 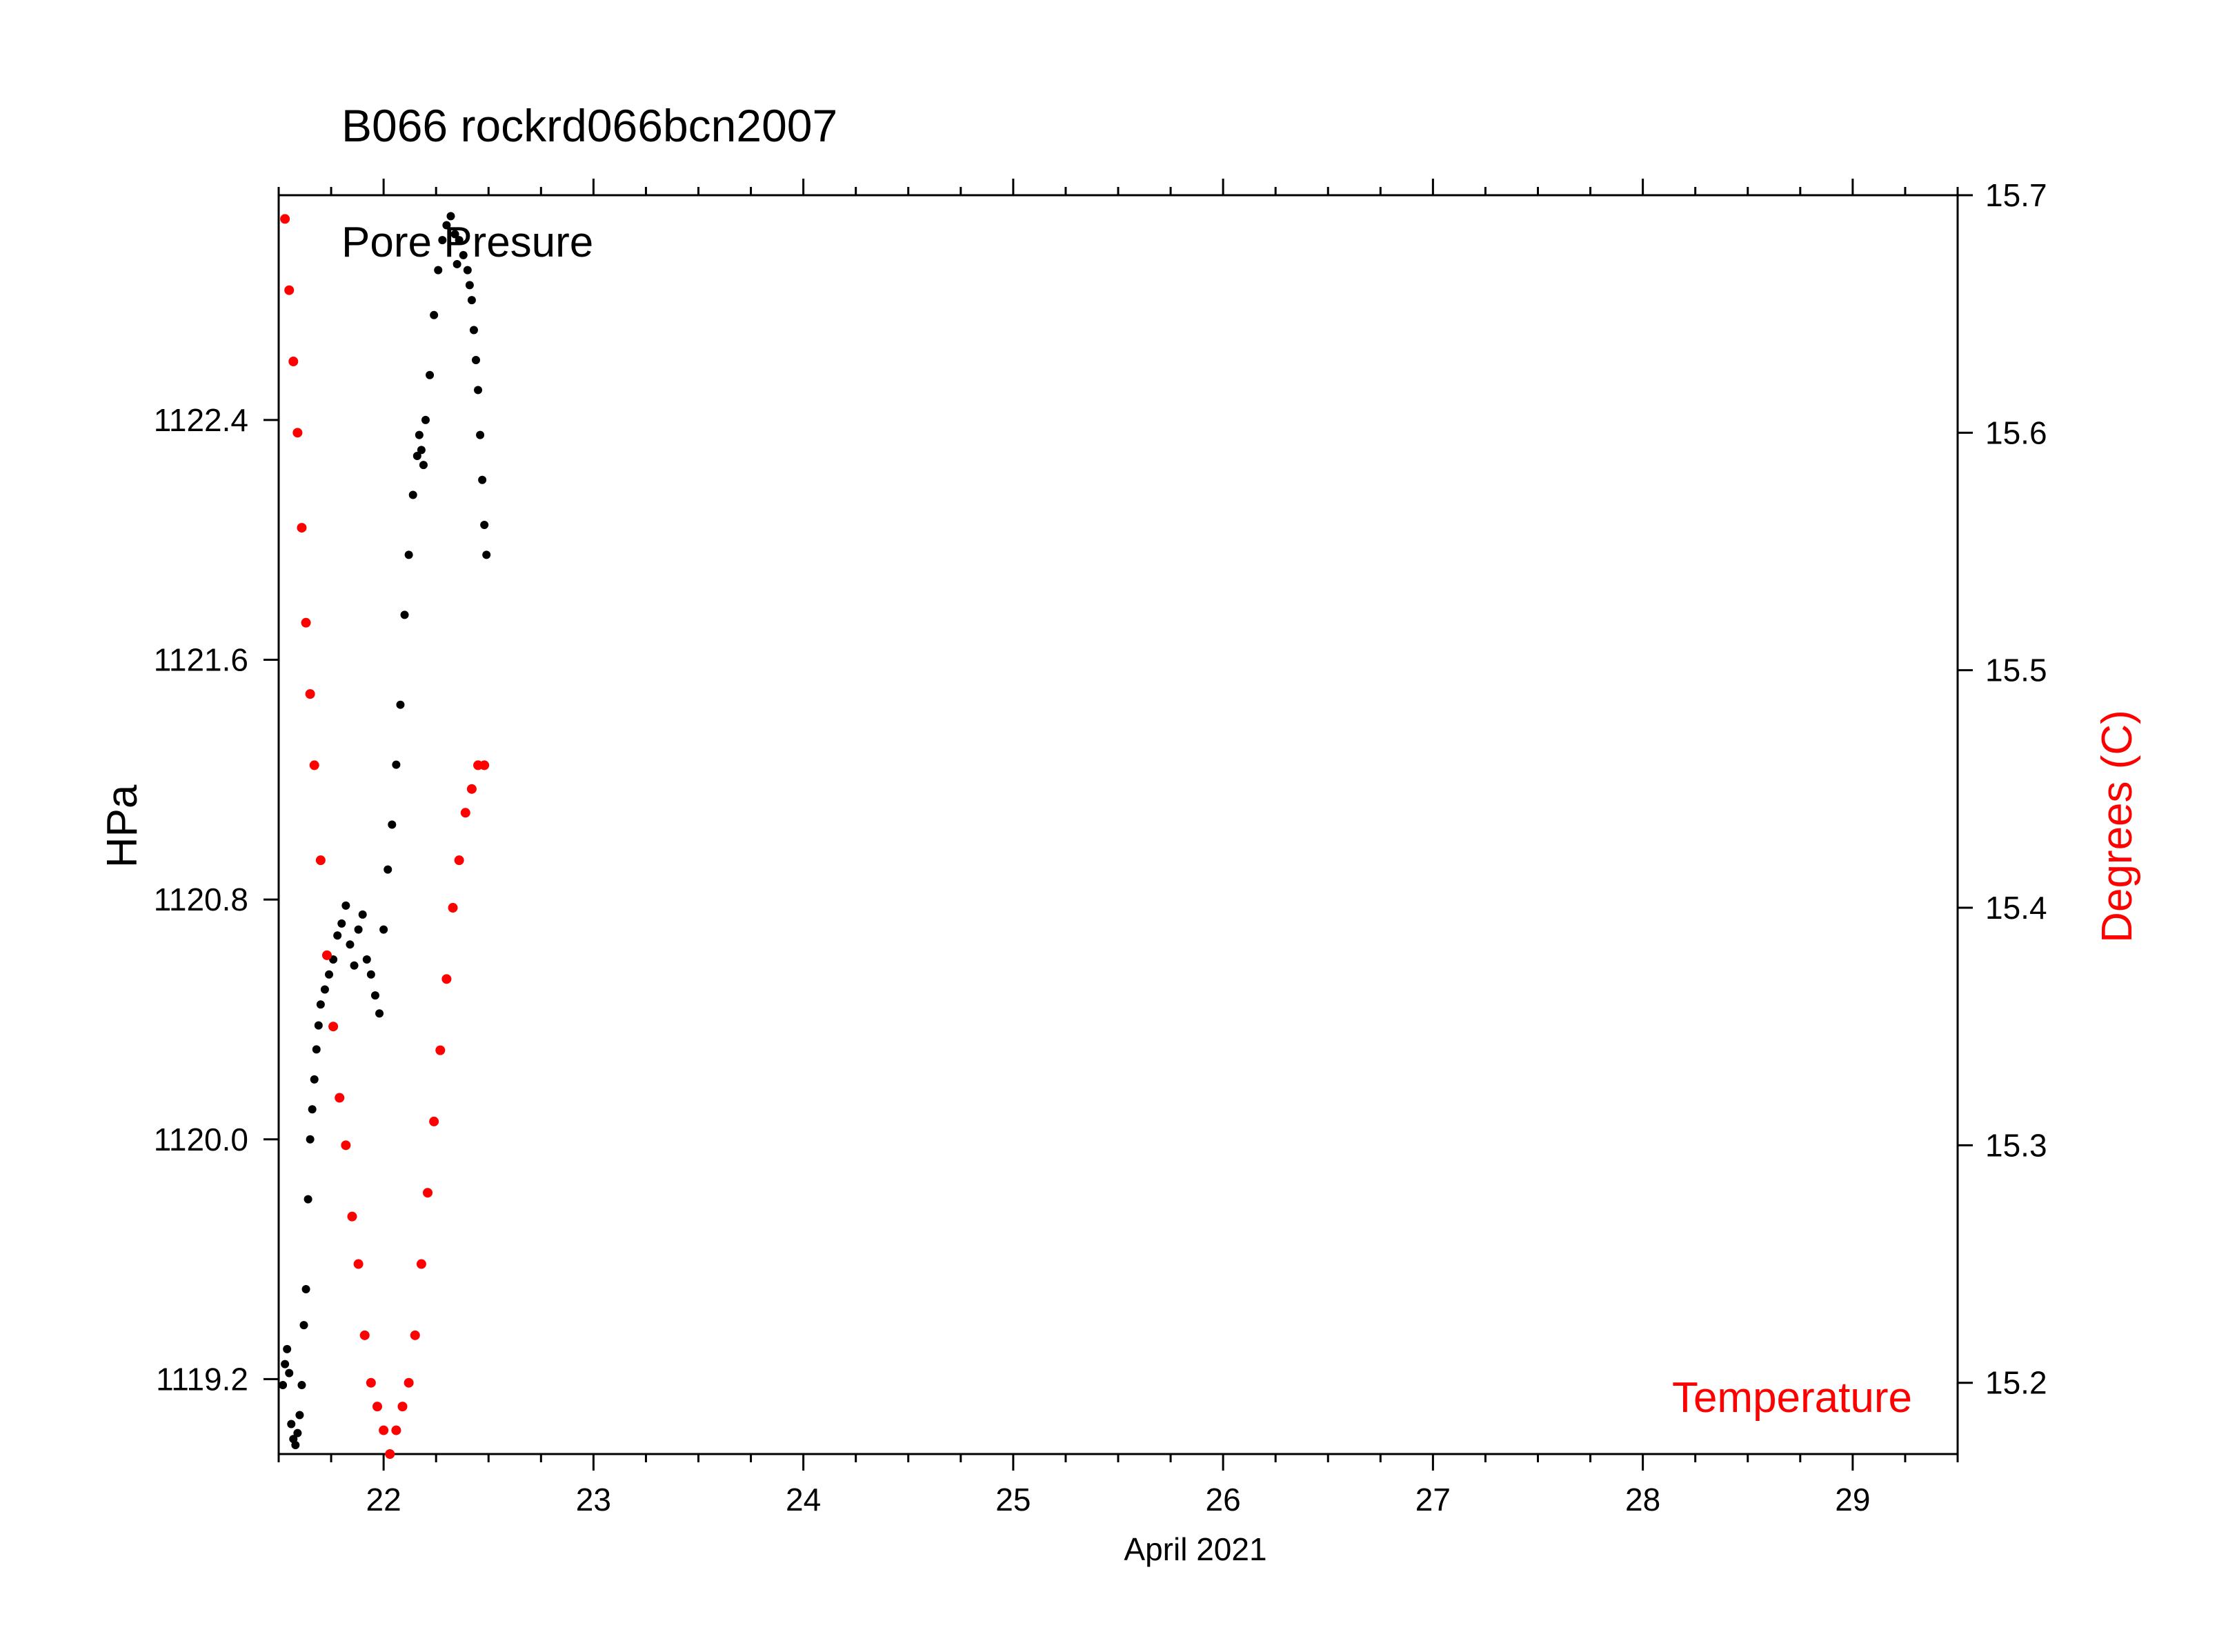 I want to click on y-left-tick-label: 1122.4, so click(x=201, y=420).